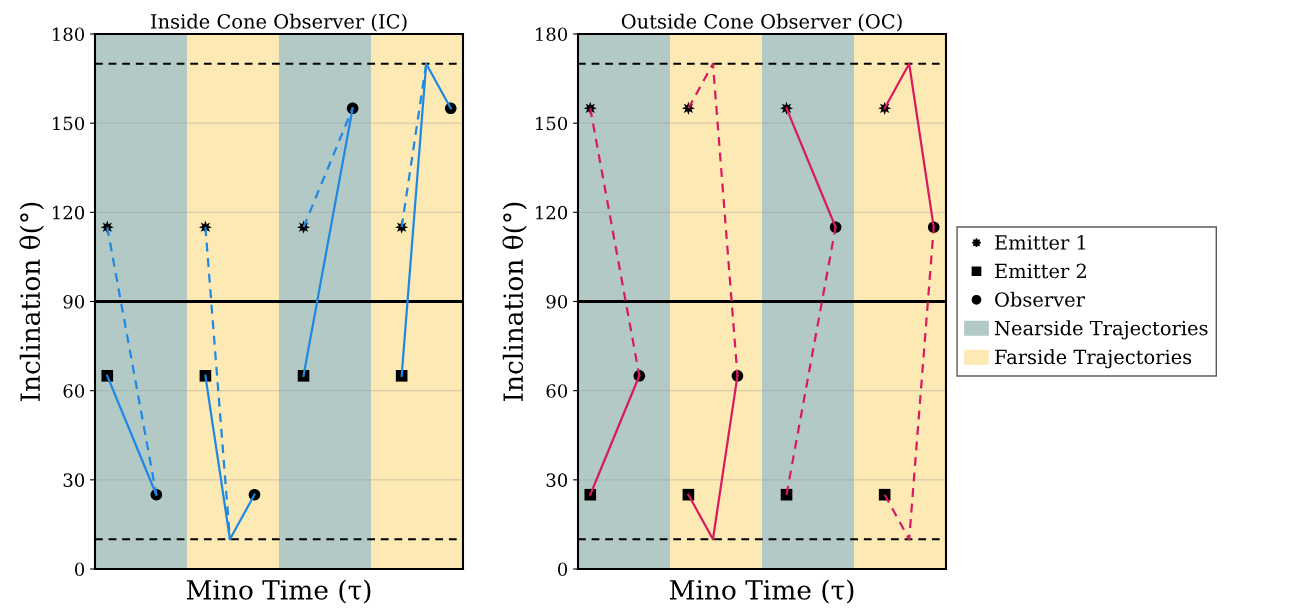 This screenshot has width=1301, height=612. I want to click on legend-label: Observer, so click(1040, 299).